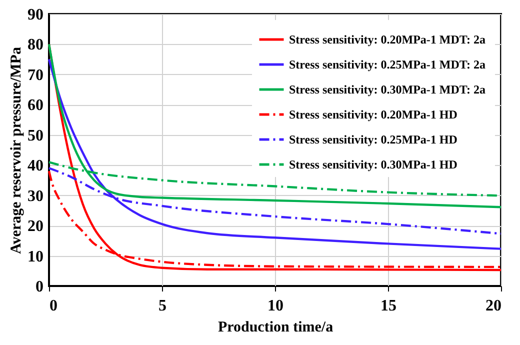  Describe the element at coordinates (387, 89) in the screenshot. I see `legend-label: Stress sensitivity: 0.30MPa-1 MDT: 2a` at that location.